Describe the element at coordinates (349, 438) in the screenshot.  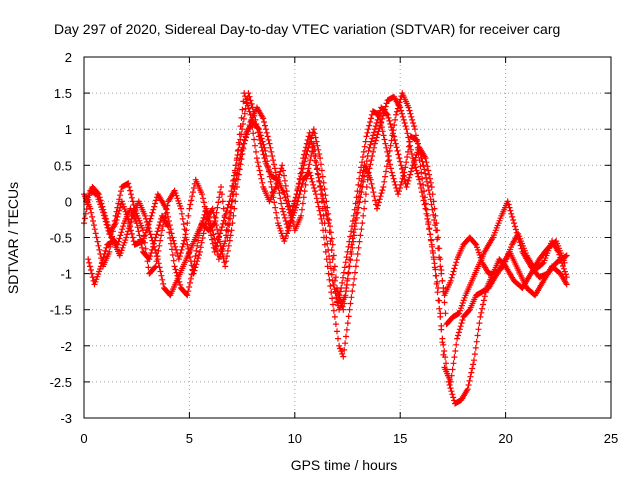
I see `x-tick-labels: 0 5 10 15 20 25` at that location.